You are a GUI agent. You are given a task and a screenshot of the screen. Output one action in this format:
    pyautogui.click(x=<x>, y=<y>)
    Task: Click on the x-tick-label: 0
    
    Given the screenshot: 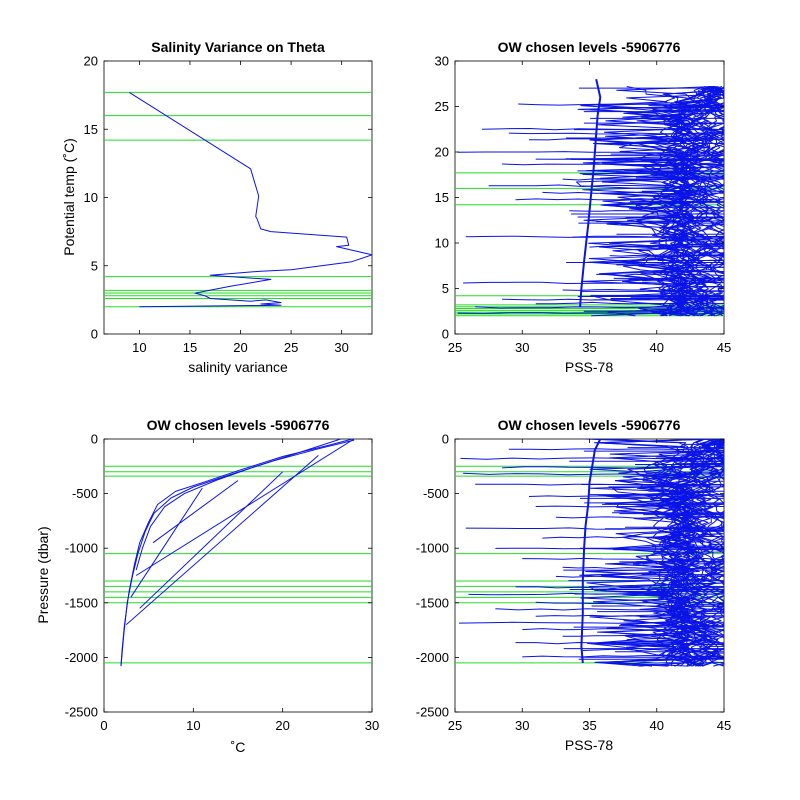 What is the action you would take?
    pyautogui.click(x=103, y=725)
    